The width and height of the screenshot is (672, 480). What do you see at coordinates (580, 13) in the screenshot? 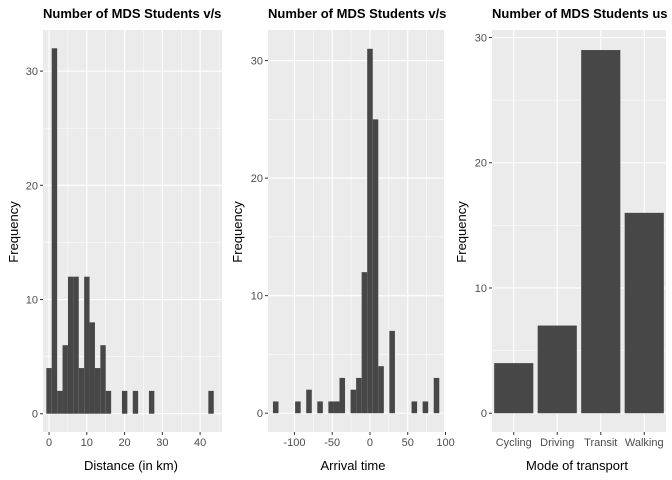
I see `chart-transport-title: Number of MDS Students us` at bounding box center [580, 13].